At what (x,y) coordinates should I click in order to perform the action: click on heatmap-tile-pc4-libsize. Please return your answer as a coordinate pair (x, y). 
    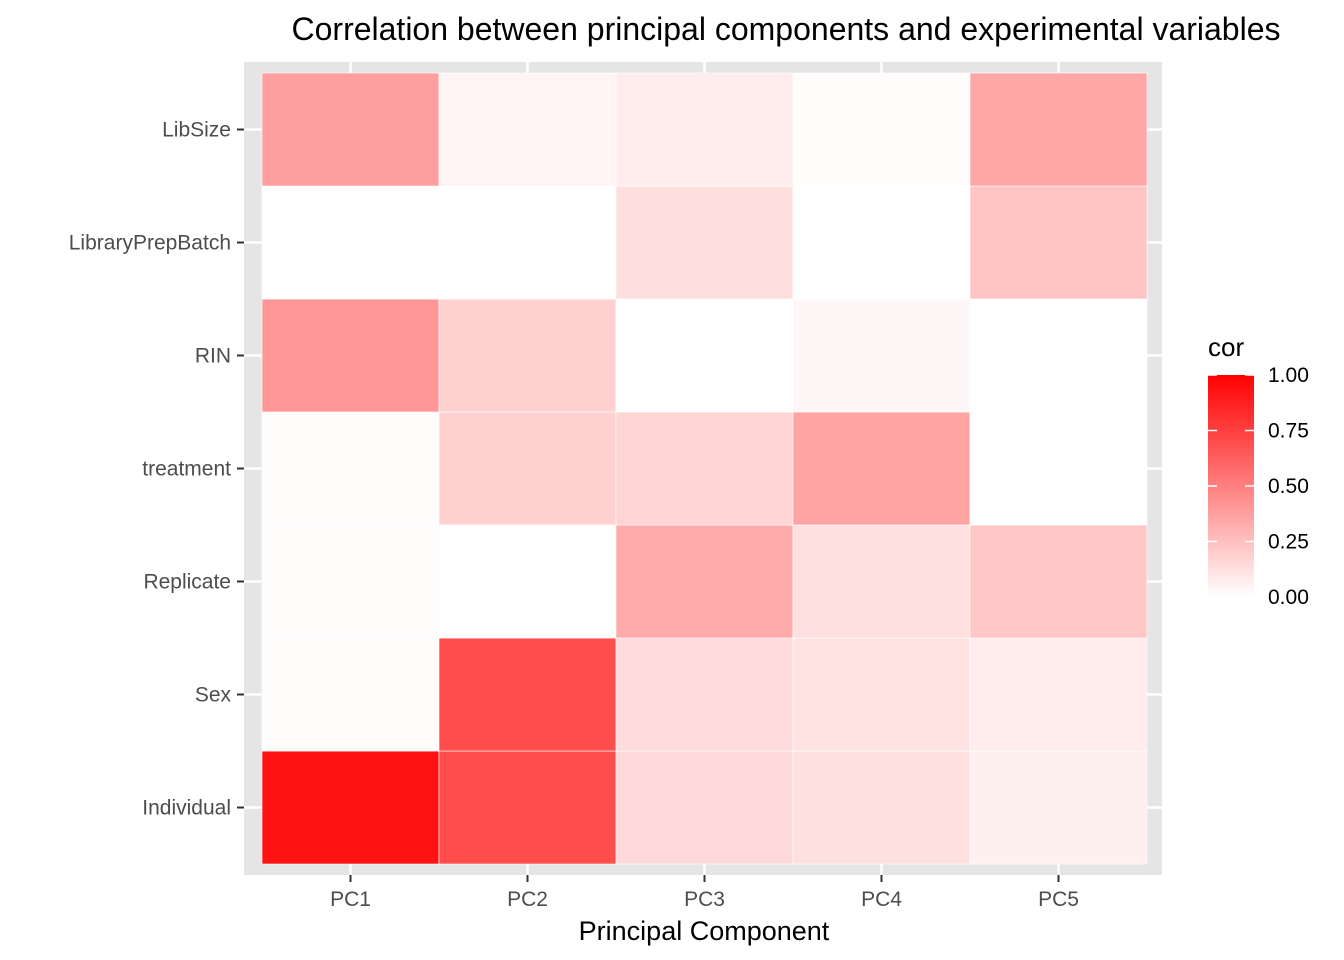
    Looking at the image, I should click on (881, 129).